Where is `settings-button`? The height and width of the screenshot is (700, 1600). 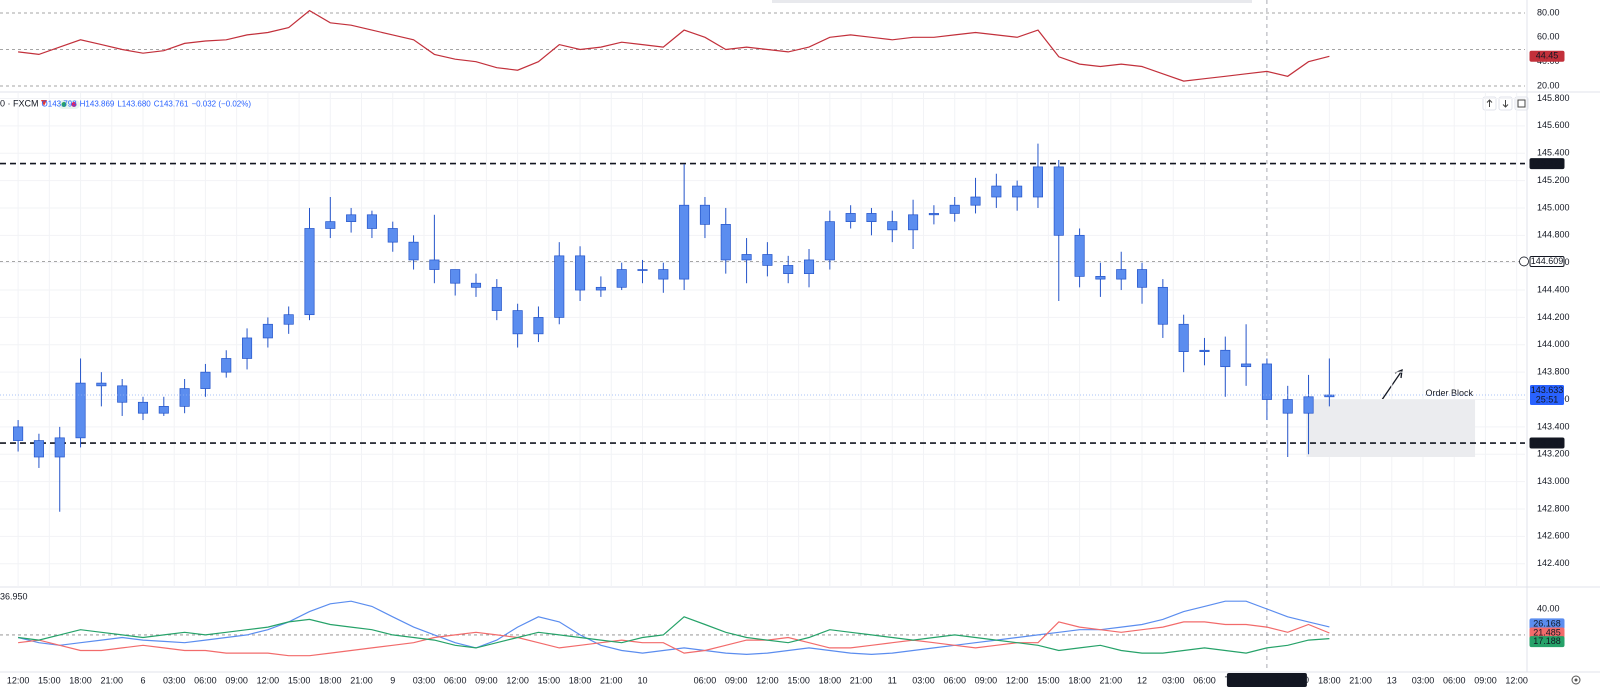
settings-button is located at coordinates (1576, 680).